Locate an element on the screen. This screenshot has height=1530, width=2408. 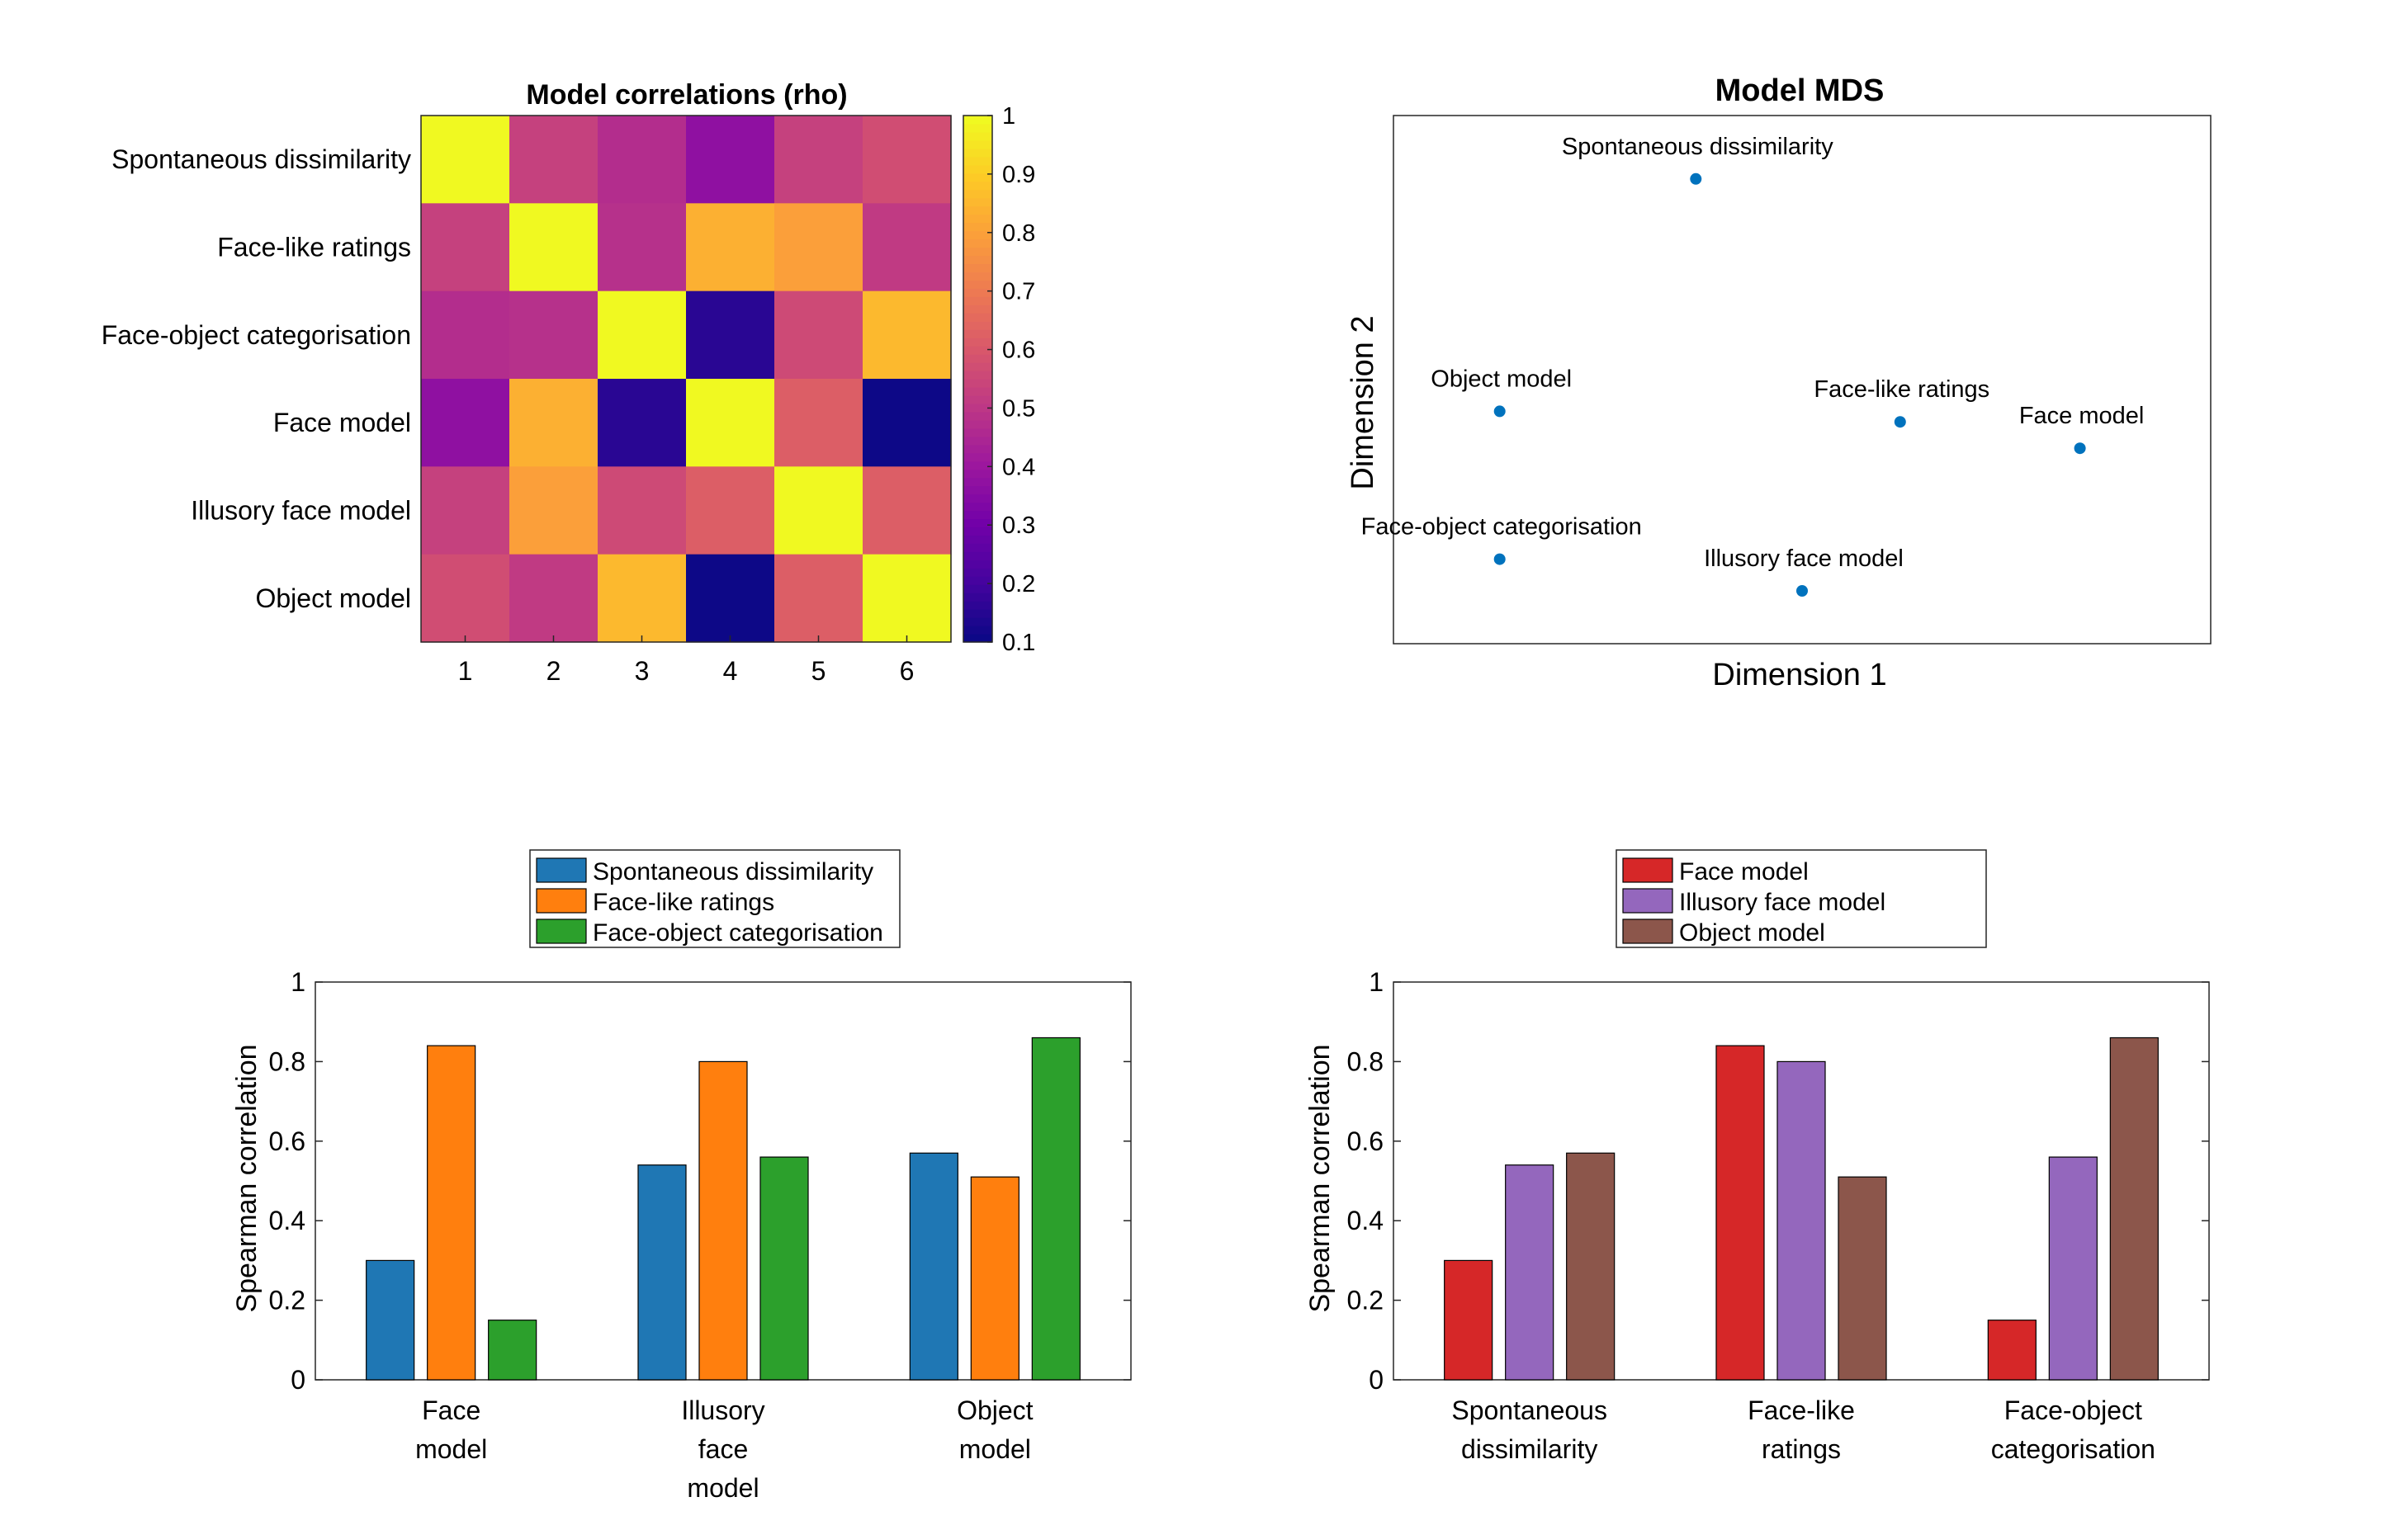
colorbar-tick-label: 0.2 is located at coordinates (1018, 584).